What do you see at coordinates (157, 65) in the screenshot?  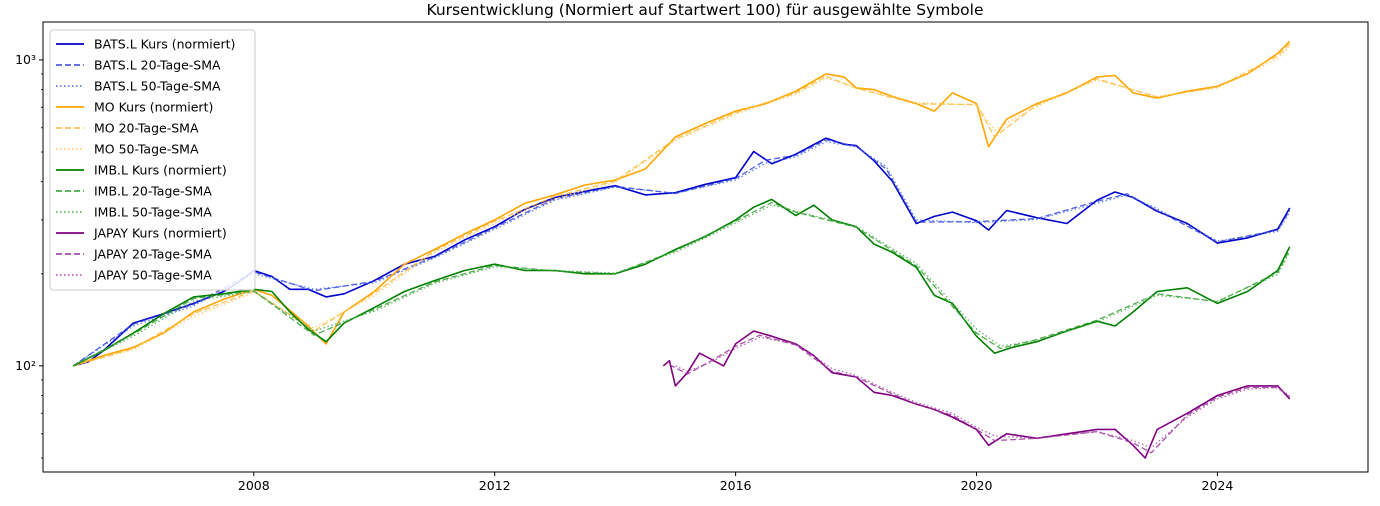 I see `legend-label-bats-l-20-tage-sma: BATS.L 20-Tage-SMA` at bounding box center [157, 65].